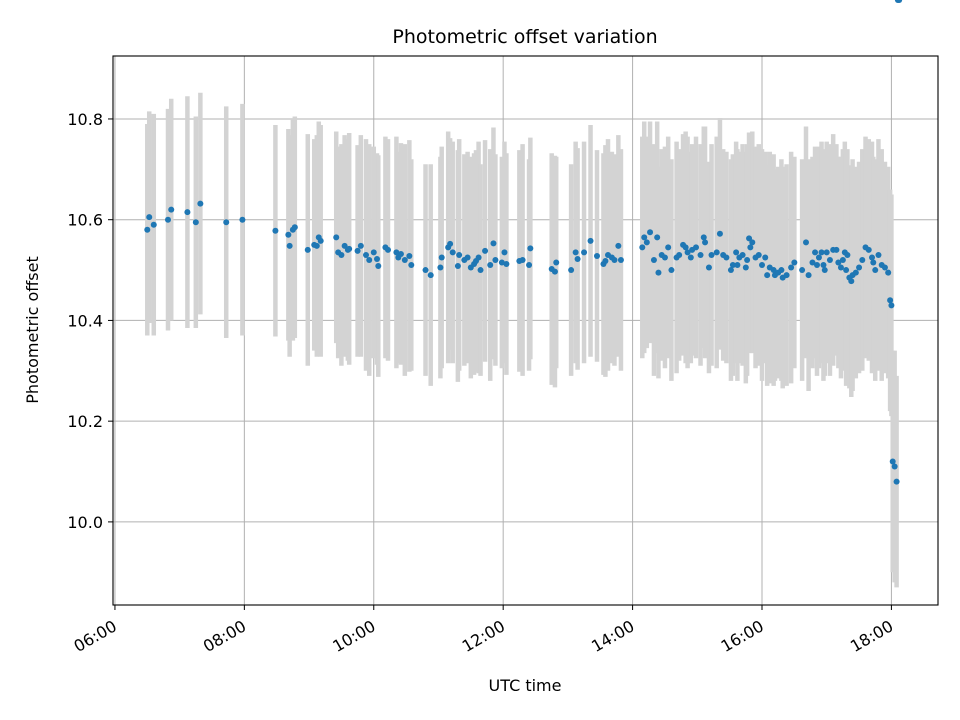 The height and width of the screenshot is (720, 960). Describe the element at coordinates (483, 630) in the screenshot. I see `x-axis-ticks: 06:00 08:00 10:00 12:00 14:00 16:00 18:00` at that location.